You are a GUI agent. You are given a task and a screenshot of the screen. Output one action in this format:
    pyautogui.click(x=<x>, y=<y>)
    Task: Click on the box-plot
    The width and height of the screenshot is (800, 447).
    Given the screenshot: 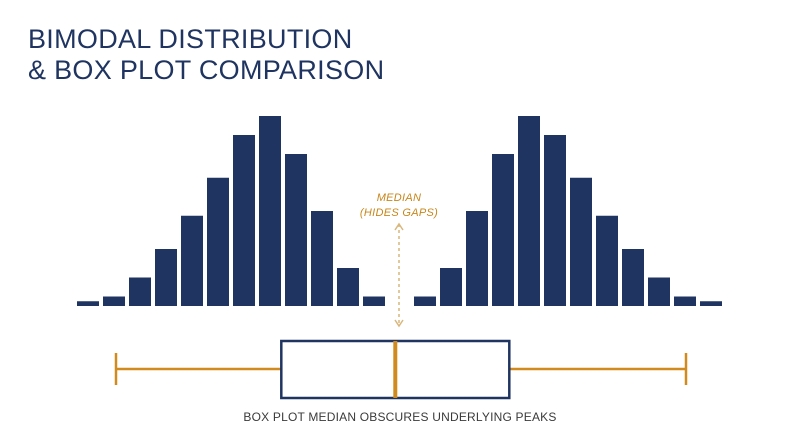 What is the action you would take?
    pyautogui.click(x=401, y=369)
    